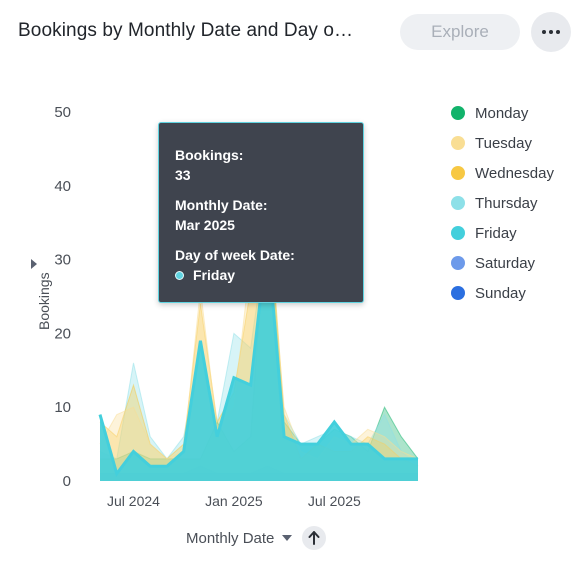 This screenshot has width=582, height=567. I want to click on legend-item-saturday: Saturday, so click(502, 263).